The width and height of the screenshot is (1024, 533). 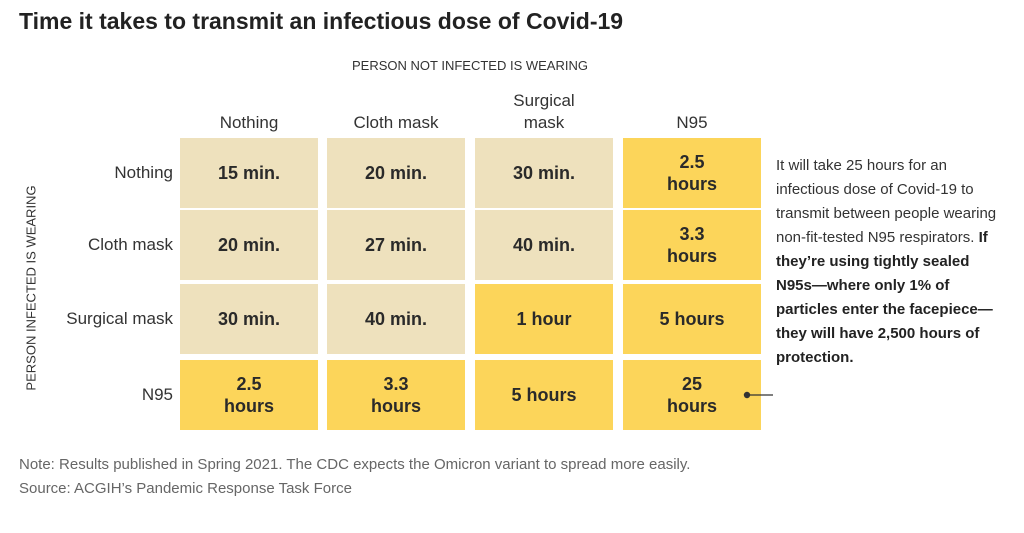 What do you see at coordinates (249, 110) in the screenshot?
I see `column-header-nothing: Nothing` at bounding box center [249, 110].